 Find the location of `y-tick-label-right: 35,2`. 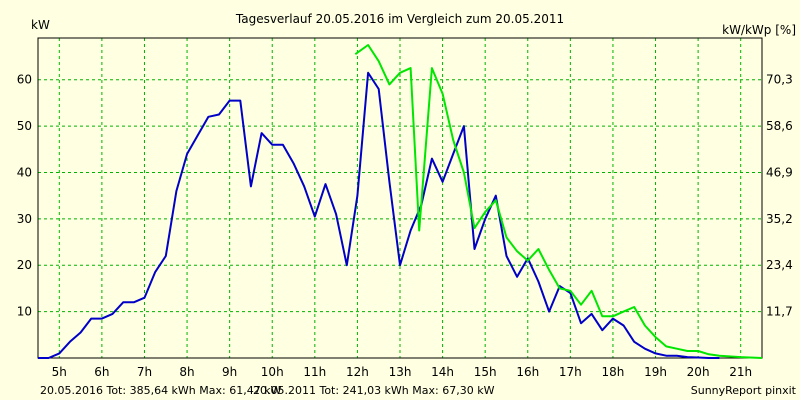

y-tick-label-right: 35,2 is located at coordinates (779, 219).